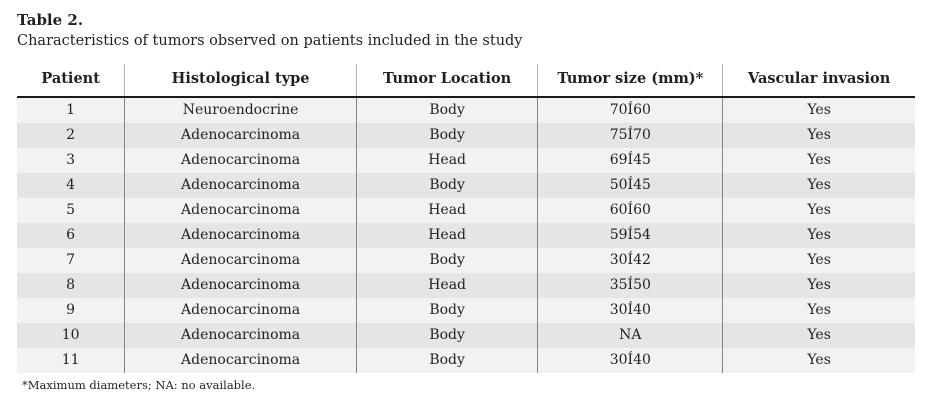  What do you see at coordinates (71, 185) in the screenshot?
I see `table-cell: 4` at bounding box center [71, 185].